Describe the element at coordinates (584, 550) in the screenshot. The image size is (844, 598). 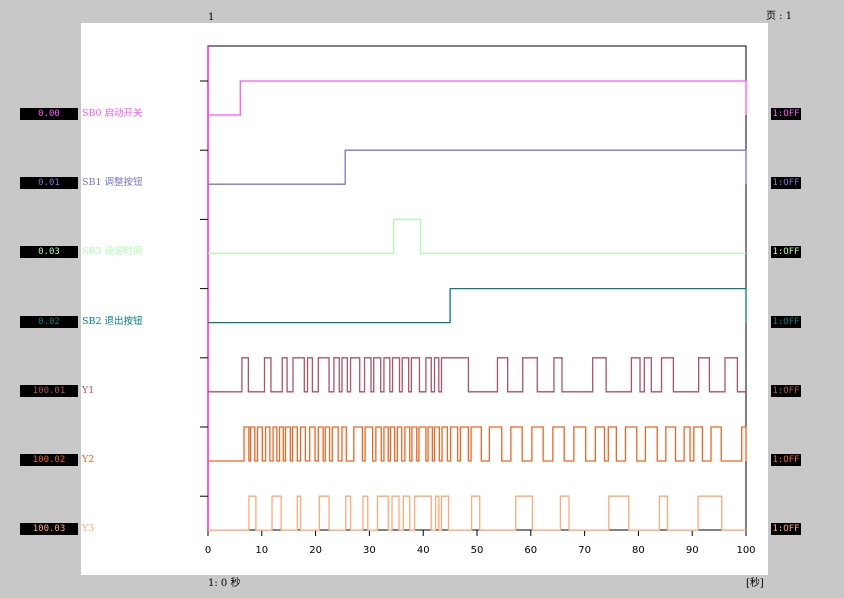
I see `x-tick-label: 70` at that location.